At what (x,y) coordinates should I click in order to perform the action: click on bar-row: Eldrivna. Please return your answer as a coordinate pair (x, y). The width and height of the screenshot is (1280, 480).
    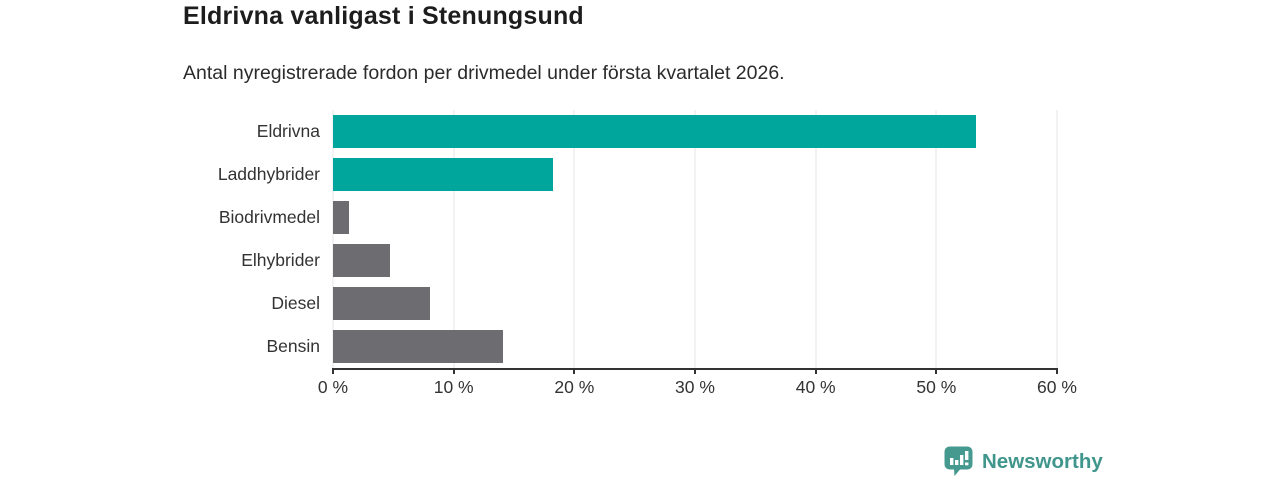
    Looking at the image, I should click on (657, 131).